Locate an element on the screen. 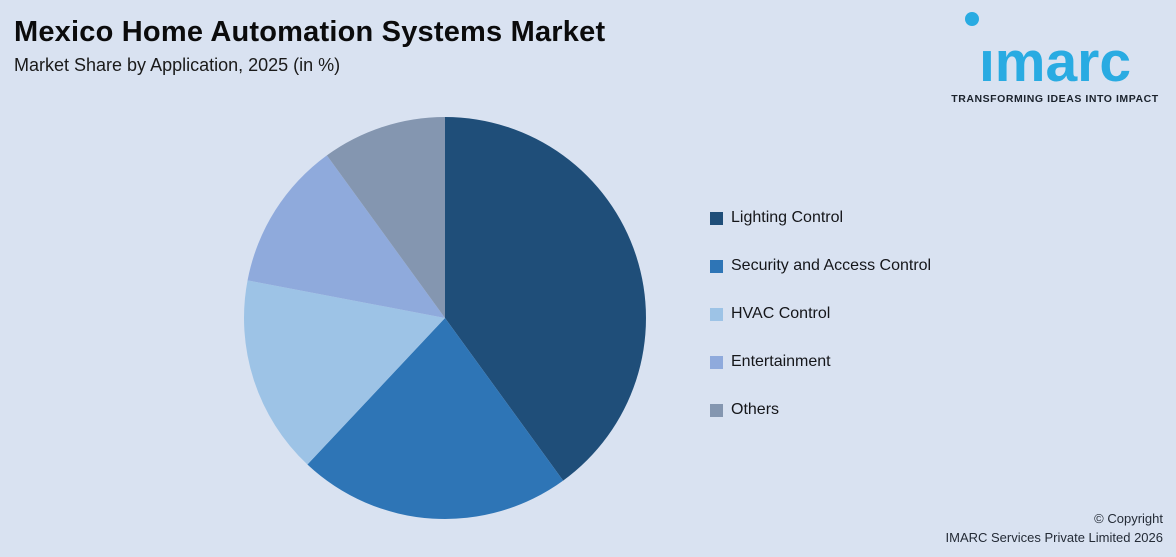  pie-slice-others is located at coordinates (385, 217).